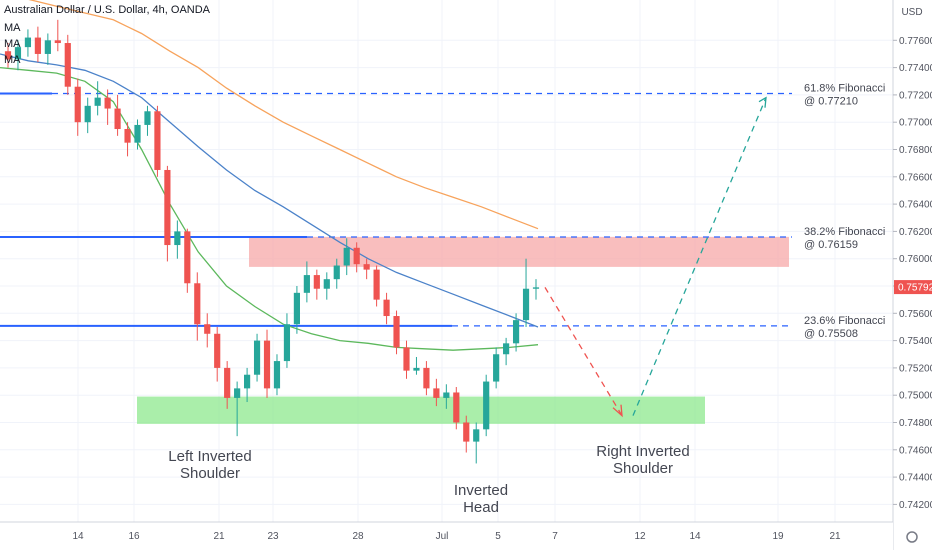 Image resolution: width=932 pixels, height=550 pixels. I want to click on annotation-2-line-1: Shoulder, so click(643, 468).